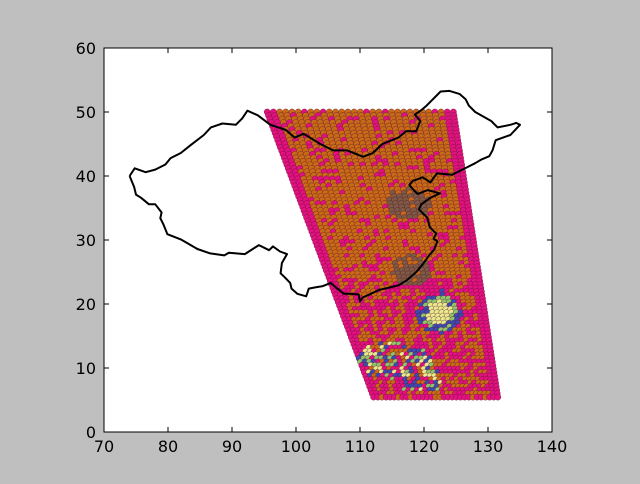  What do you see at coordinates (296, 446) in the screenshot?
I see `x-tick-label: 100` at bounding box center [296, 446].